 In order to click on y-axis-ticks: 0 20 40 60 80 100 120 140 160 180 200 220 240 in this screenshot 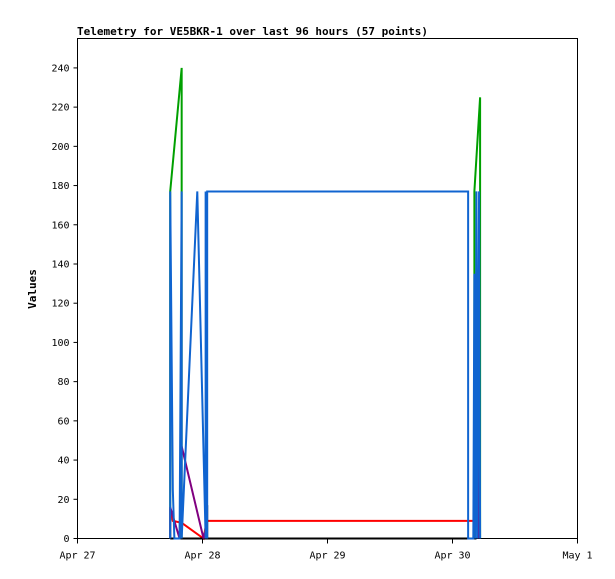, I will do `click(64, 304)`.